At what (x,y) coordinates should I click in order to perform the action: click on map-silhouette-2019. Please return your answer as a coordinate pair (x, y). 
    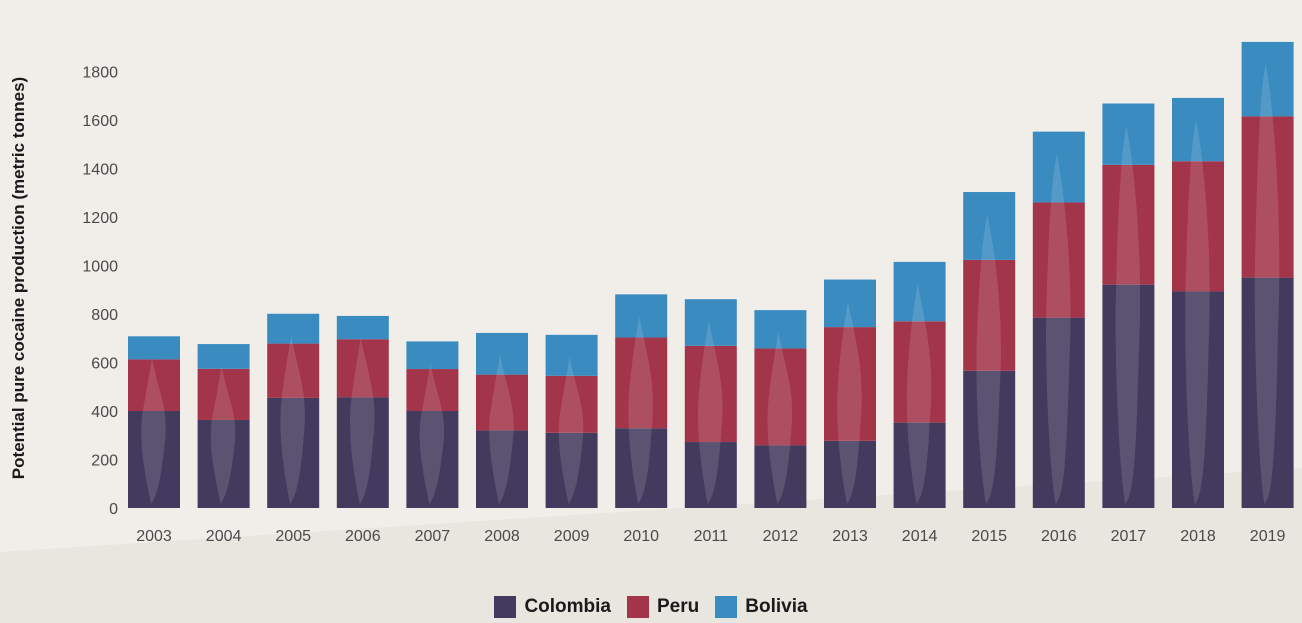
    Looking at the image, I should click on (1267, 283).